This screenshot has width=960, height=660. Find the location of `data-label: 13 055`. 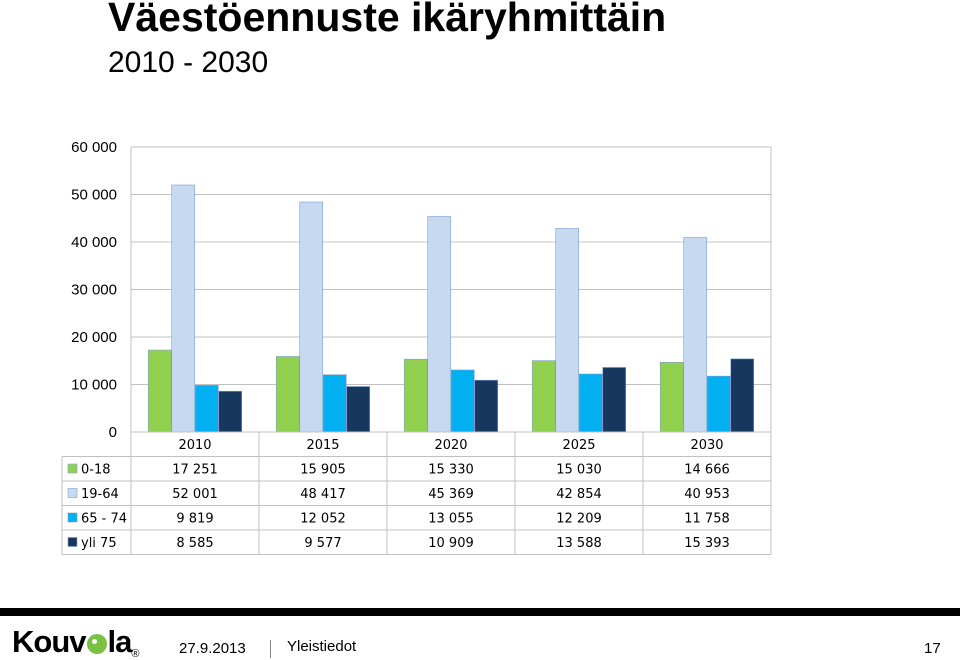

data-label: 13 055 is located at coordinates (451, 519).